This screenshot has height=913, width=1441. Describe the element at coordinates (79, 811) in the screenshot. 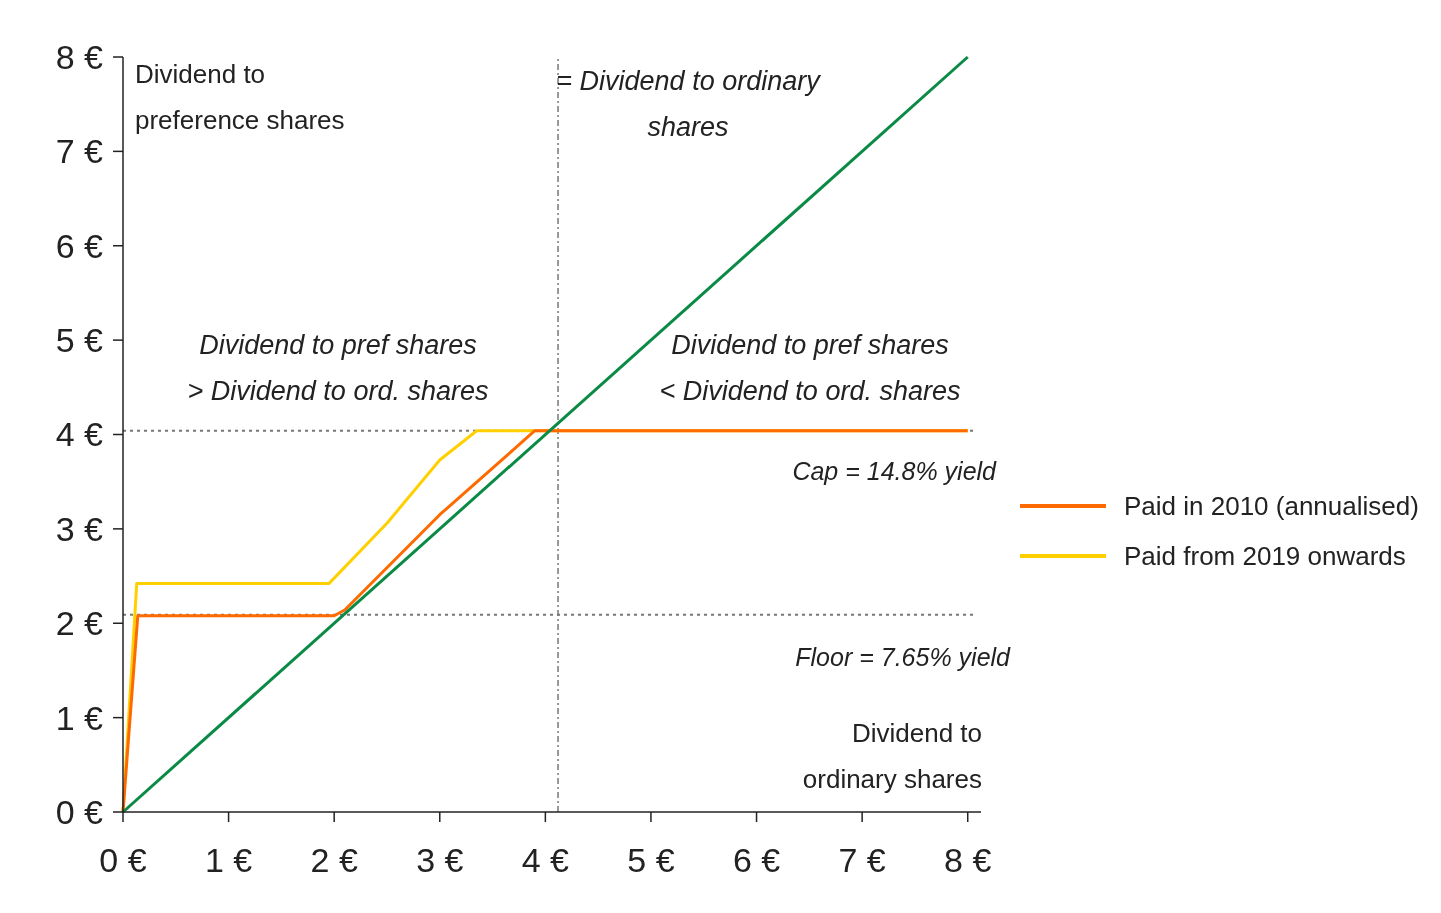

I see `y-tick-label: 0 €` at that location.